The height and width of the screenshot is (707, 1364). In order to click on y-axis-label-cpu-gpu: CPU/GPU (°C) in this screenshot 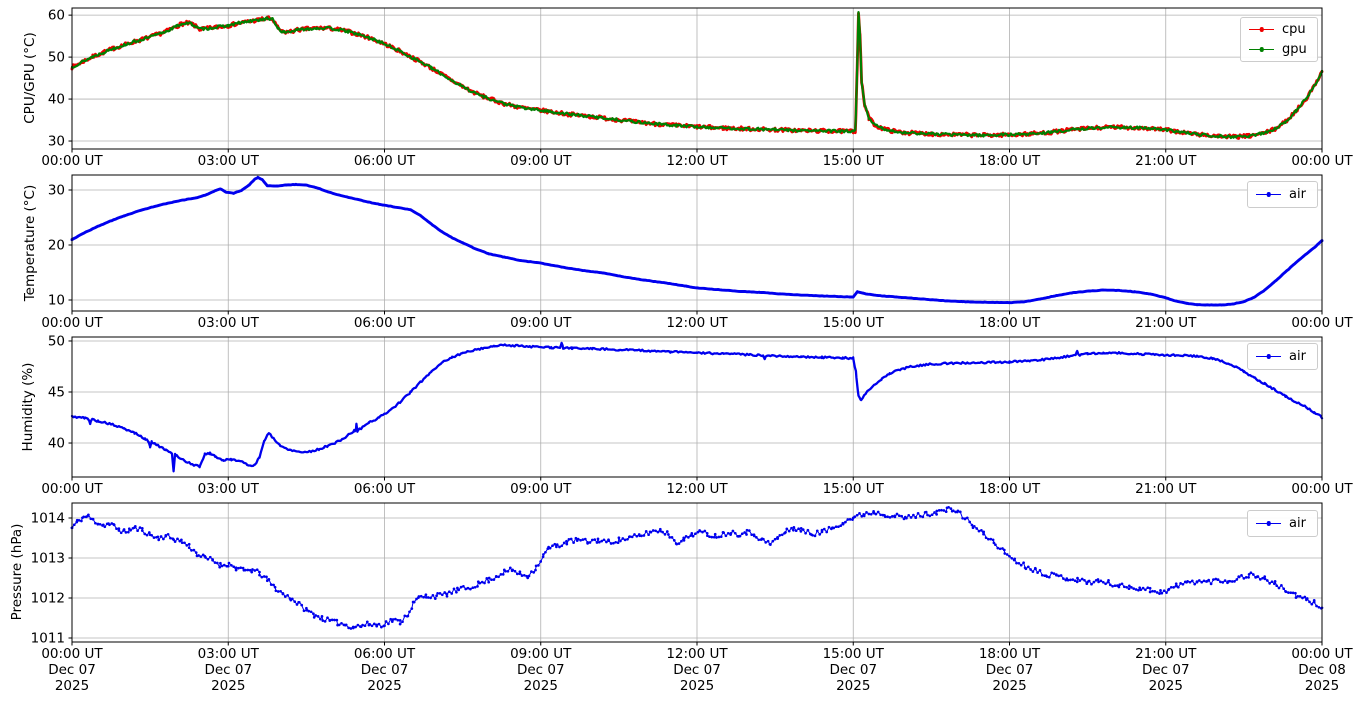, I will do `click(30, 78)`.